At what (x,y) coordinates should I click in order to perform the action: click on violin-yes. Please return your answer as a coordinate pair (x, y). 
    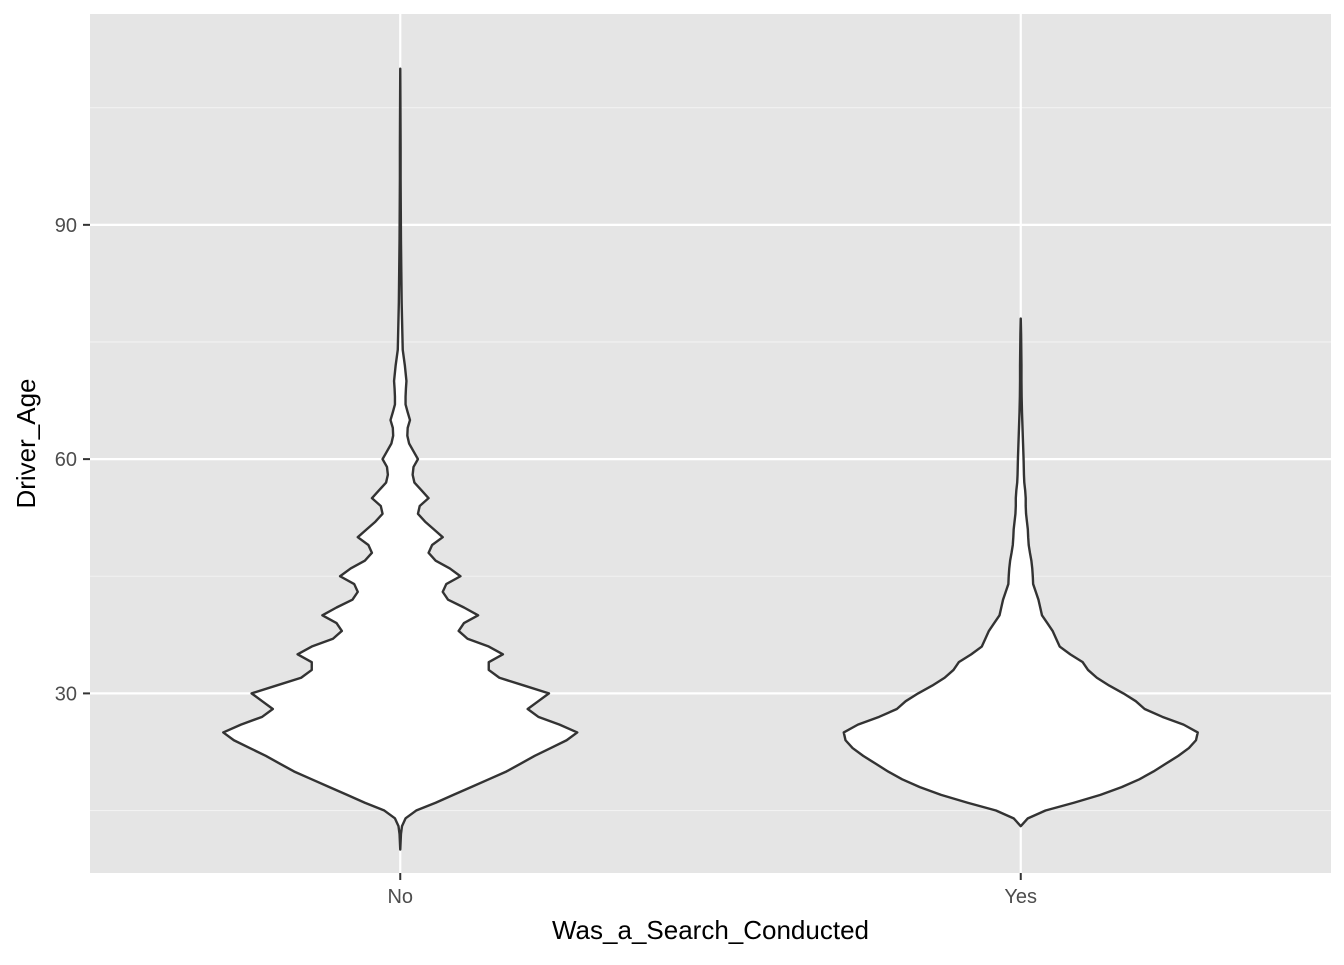
    Looking at the image, I should click on (1020, 572).